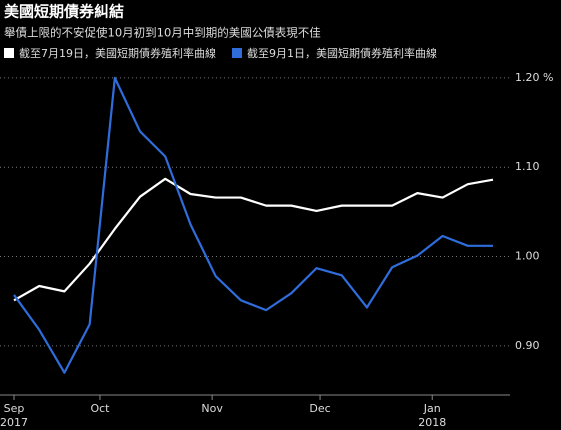 This screenshot has height=430, width=561. I want to click on x-tick-label: Sep, so click(14, 408).